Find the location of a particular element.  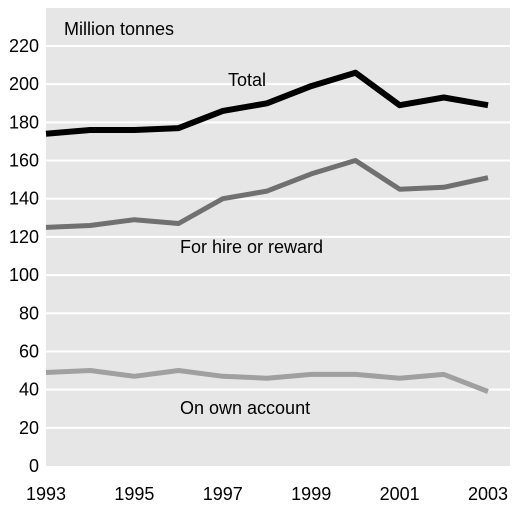

y-axis-tick-labels: 0 20 40 60 80 100 120 140 160 180 200 220 is located at coordinates (24, 256).